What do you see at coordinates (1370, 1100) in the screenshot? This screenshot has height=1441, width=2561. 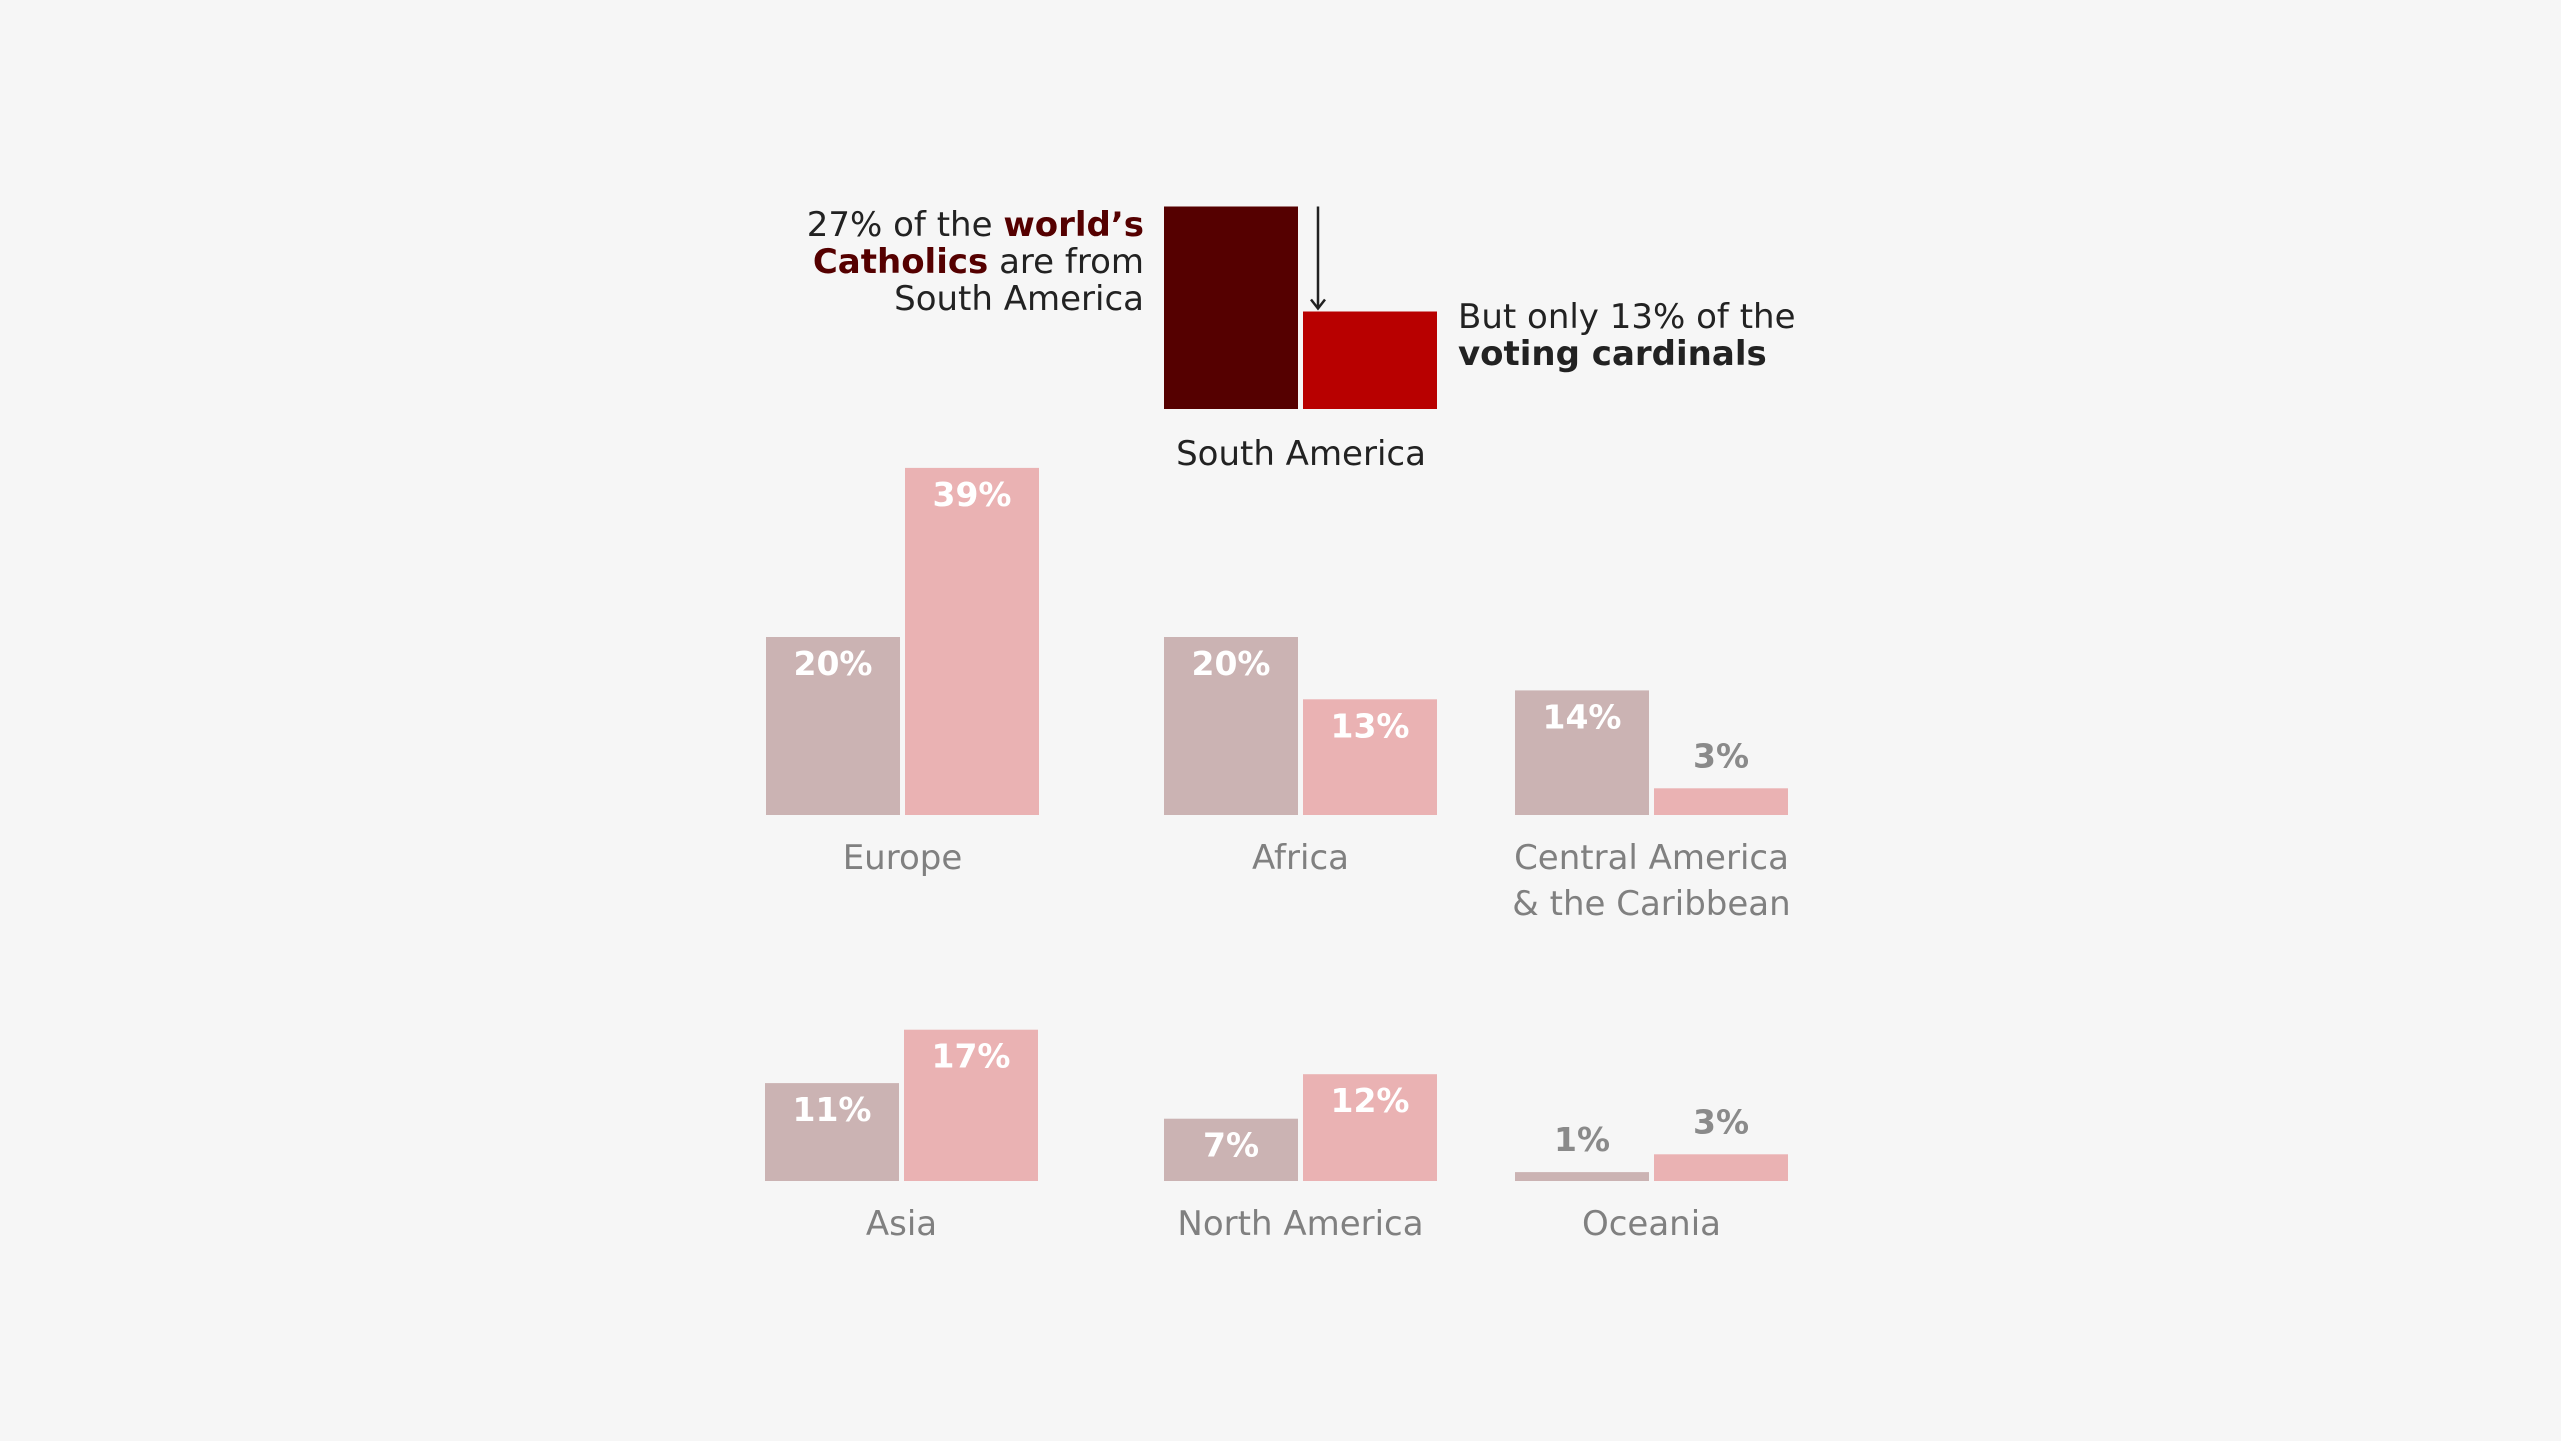 I see `value-label-north-america-cardinals: 12%` at bounding box center [1370, 1100].